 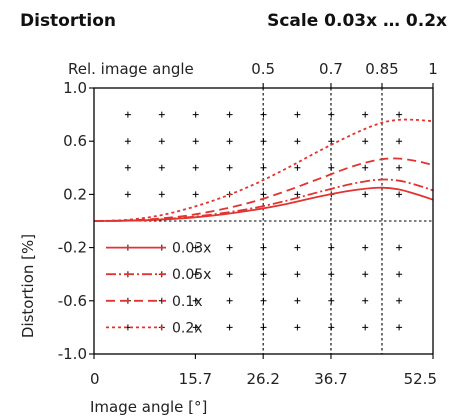 I want to click on x-tick-label: 0, so click(x=95, y=379).